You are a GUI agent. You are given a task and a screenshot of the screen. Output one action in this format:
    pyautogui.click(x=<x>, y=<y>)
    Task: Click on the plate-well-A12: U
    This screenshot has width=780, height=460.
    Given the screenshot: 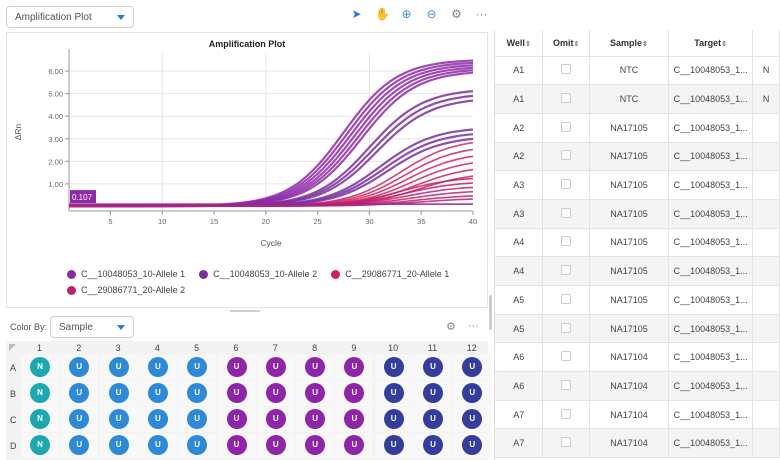 What is the action you would take?
    pyautogui.click(x=472, y=367)
    